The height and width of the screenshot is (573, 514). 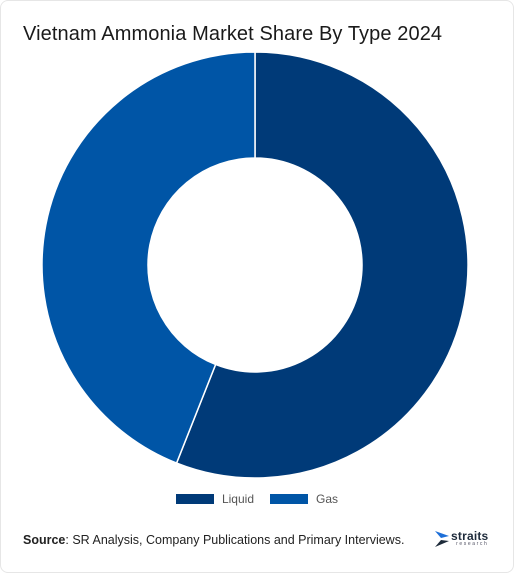 I want to click on chart-legend: Liquid Gas, so click(x=257, y=499).